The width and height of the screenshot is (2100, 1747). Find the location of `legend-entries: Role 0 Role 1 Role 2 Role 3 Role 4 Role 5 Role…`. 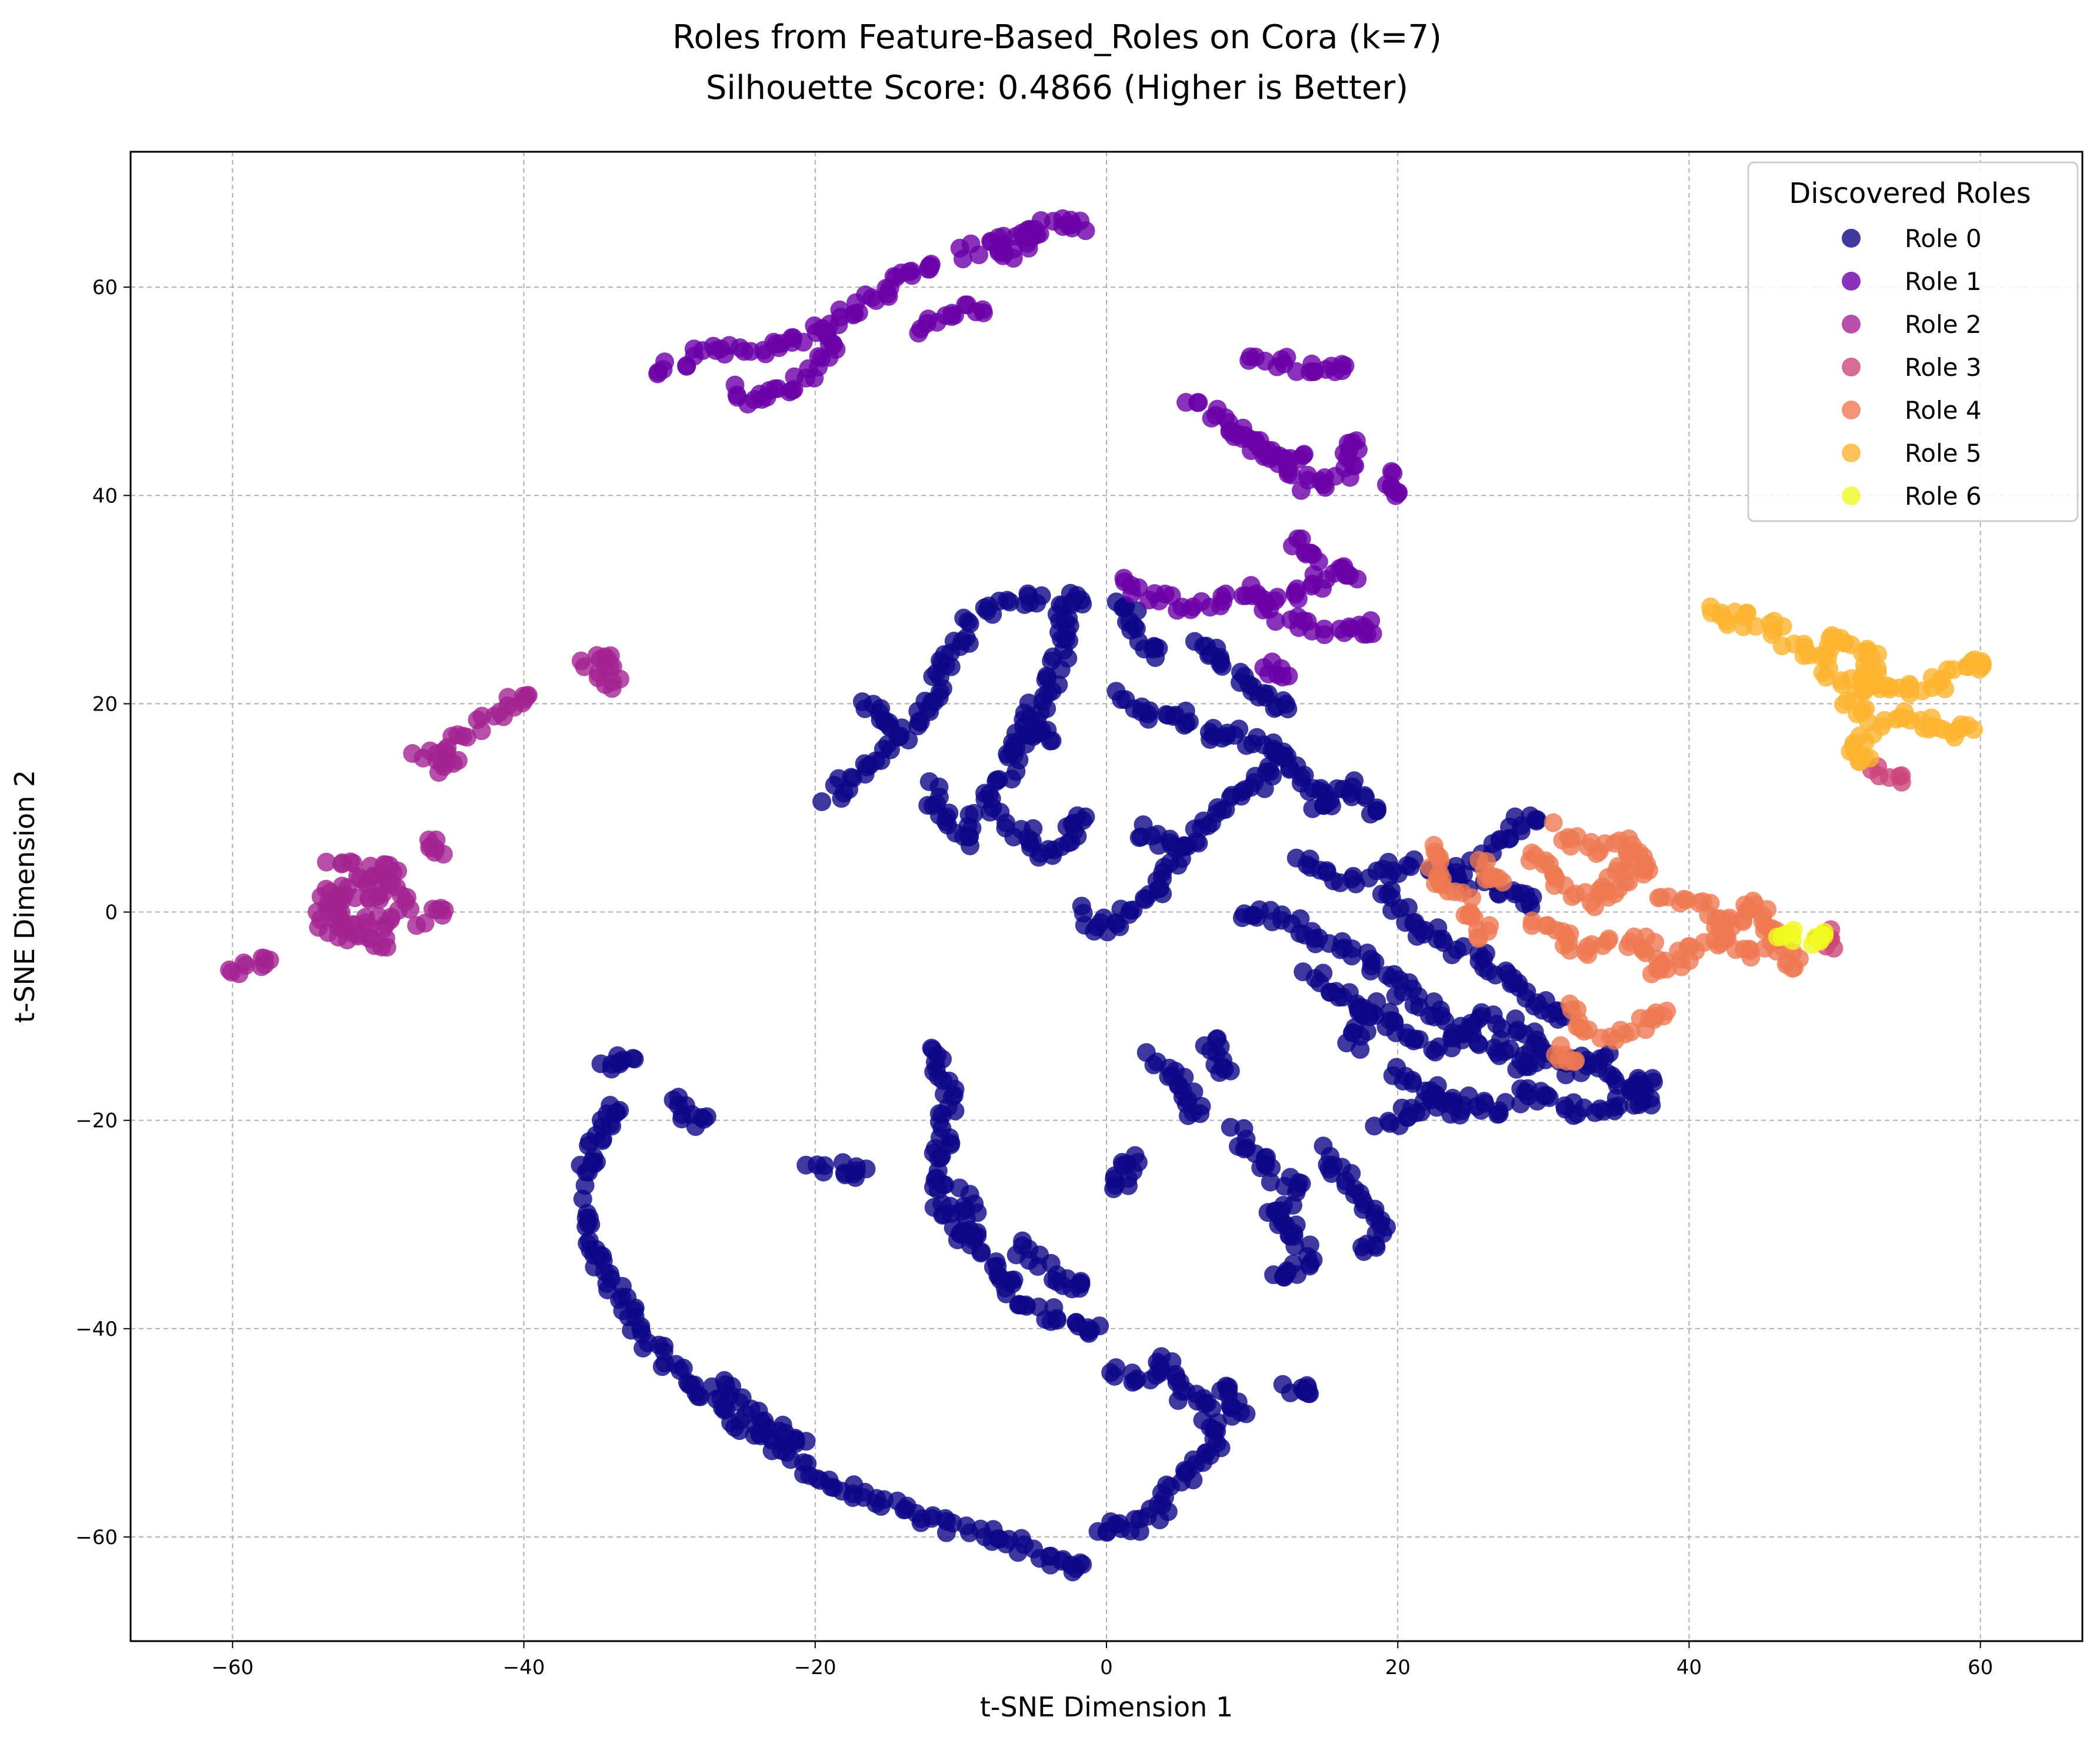

legend-entries: Role 0 Role 1 Role 2 Role 3 Role 4 Role 5 Role… is located at coordinates (1912, 367).